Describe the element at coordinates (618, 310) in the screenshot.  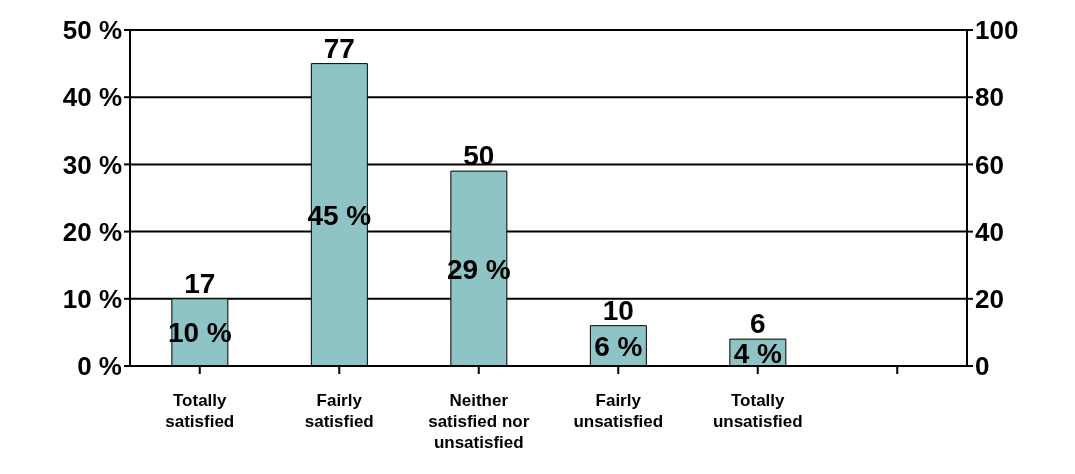
I see `annotation: 10` at that location.